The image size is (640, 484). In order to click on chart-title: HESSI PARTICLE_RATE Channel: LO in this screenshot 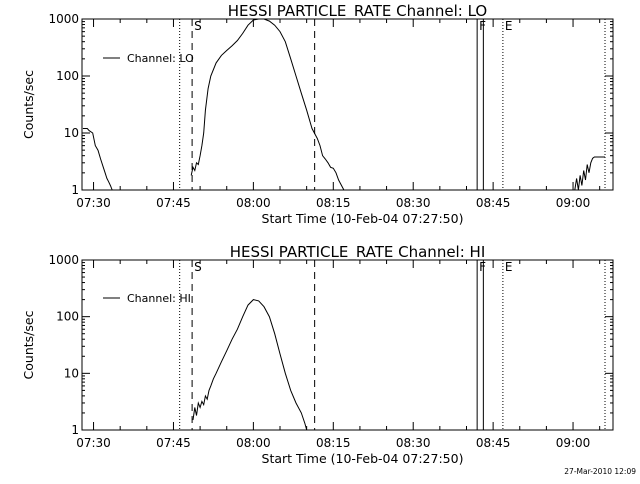, I will do `click(357, 11)`.